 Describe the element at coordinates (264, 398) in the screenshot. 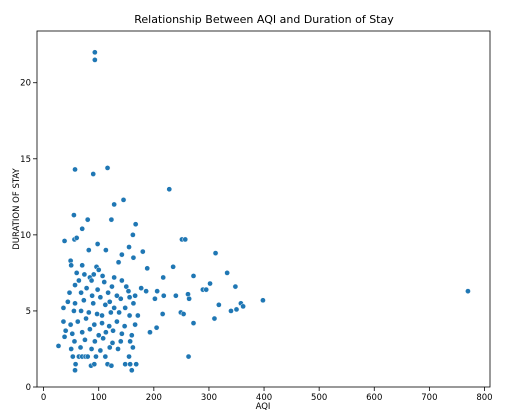

I see `x-tick-label: 400` at that location.